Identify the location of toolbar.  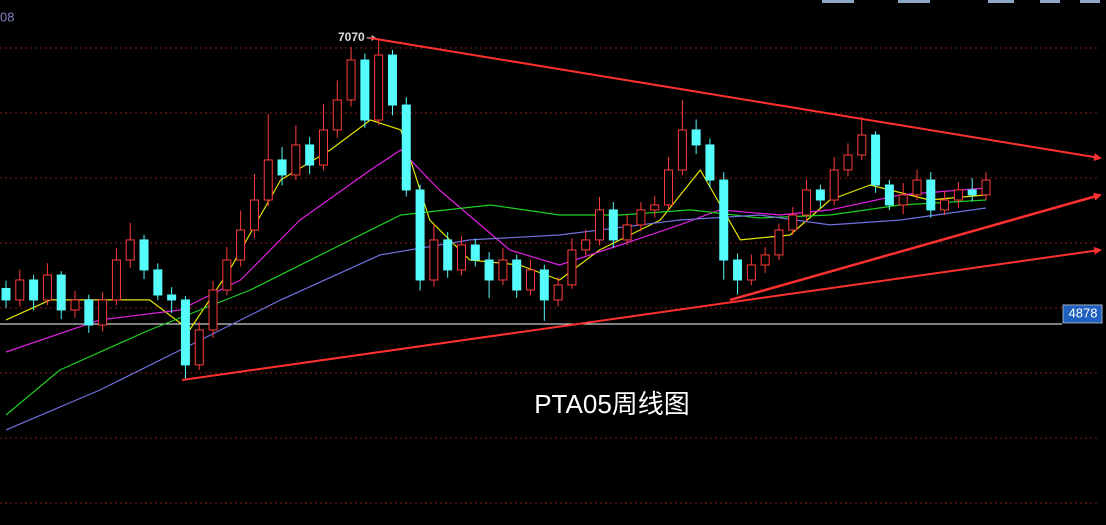
(961, 1).